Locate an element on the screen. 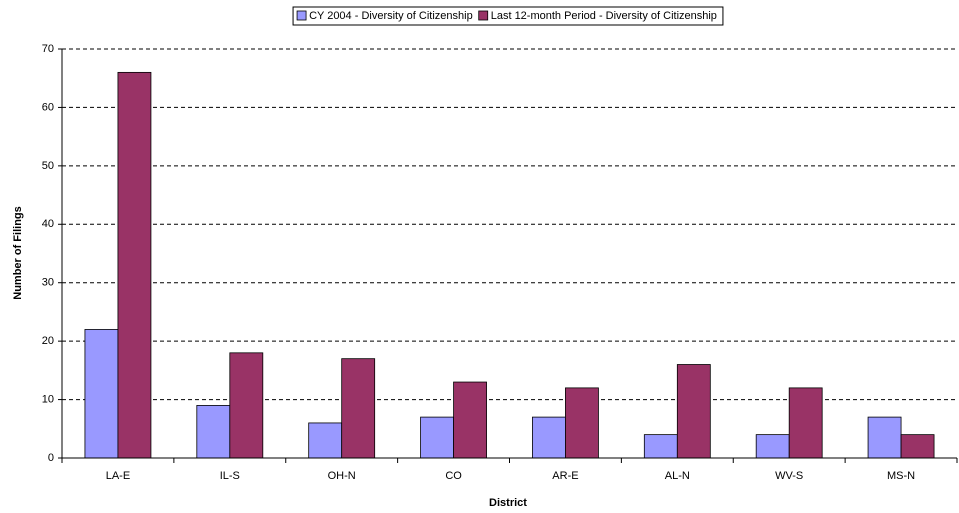  legend-box is located at coordinates (508, 16).